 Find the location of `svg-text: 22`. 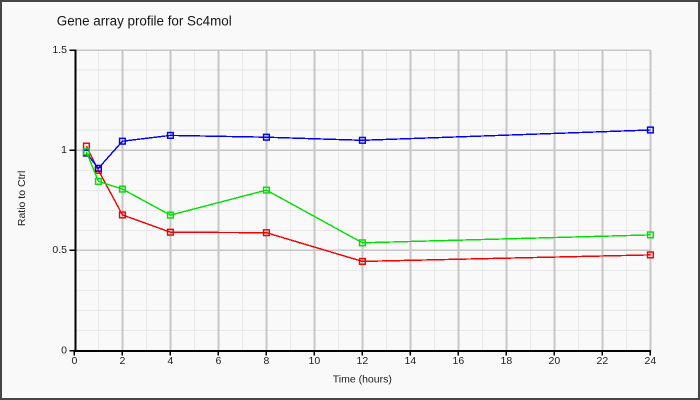

svg-text: 22 is located at coordinates (603, 361).